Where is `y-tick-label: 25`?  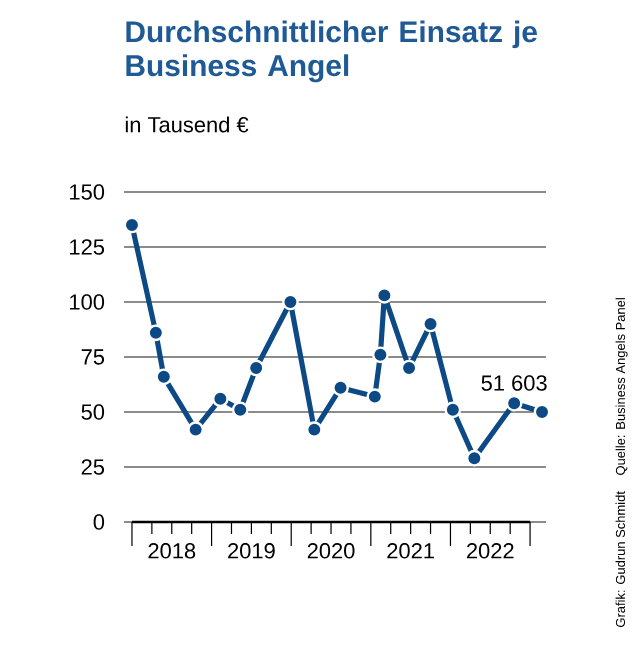 y-tick-label: 25 is located at coordinates (93, 467).